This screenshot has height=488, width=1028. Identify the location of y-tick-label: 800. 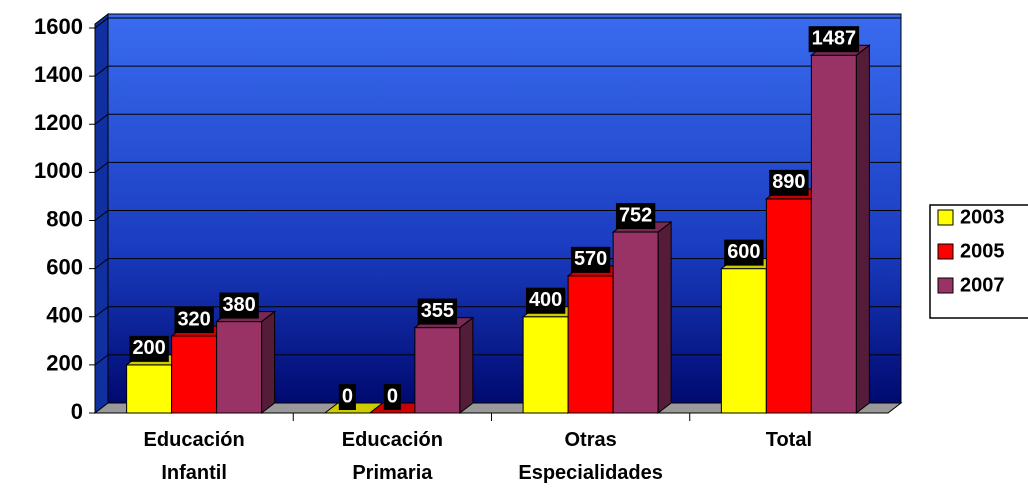
(64, 218).